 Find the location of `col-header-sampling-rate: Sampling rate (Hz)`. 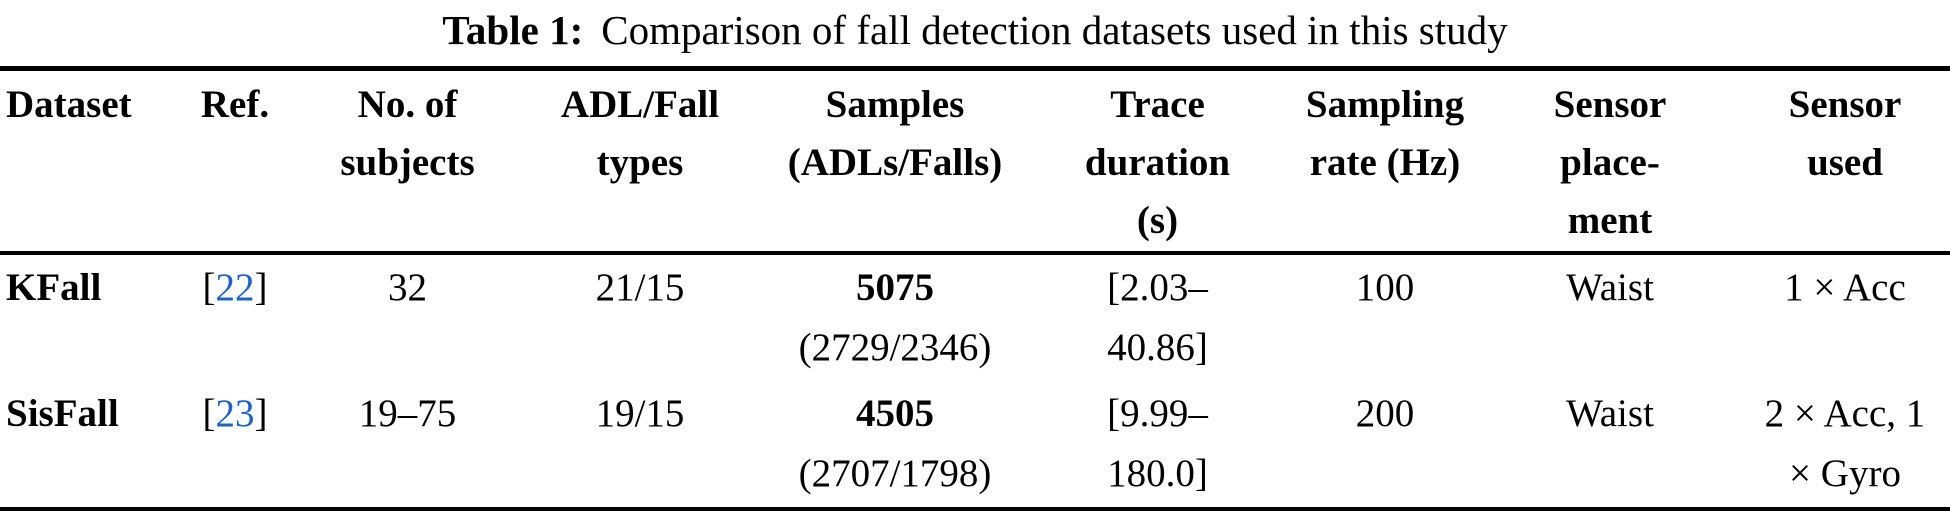

col-header-sampling-rate: Sampling rate (Hz) is located at coordinates (1385, 161).